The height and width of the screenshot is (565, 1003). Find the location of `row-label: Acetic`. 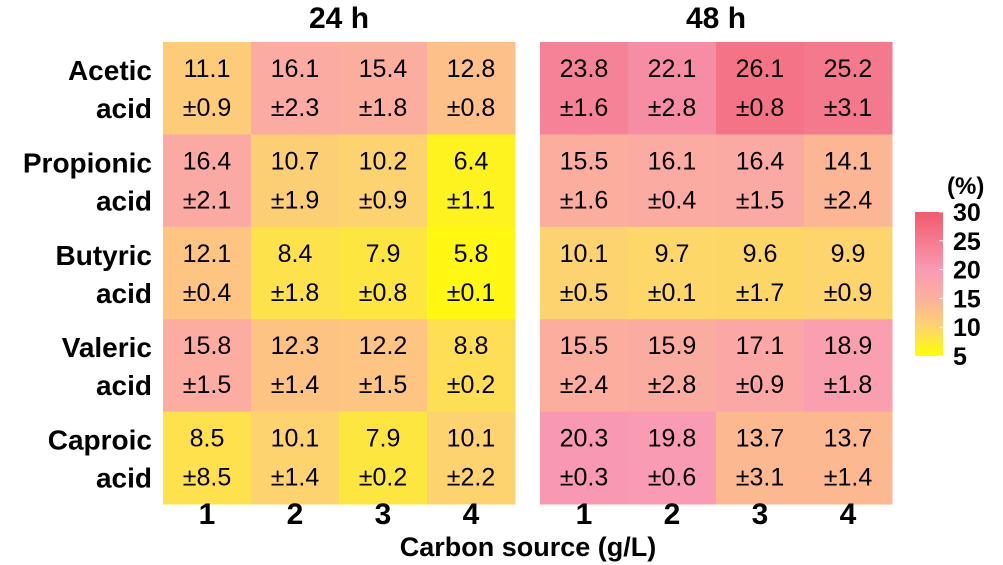

row-label: Acetic is located at coordinates (110, 70).